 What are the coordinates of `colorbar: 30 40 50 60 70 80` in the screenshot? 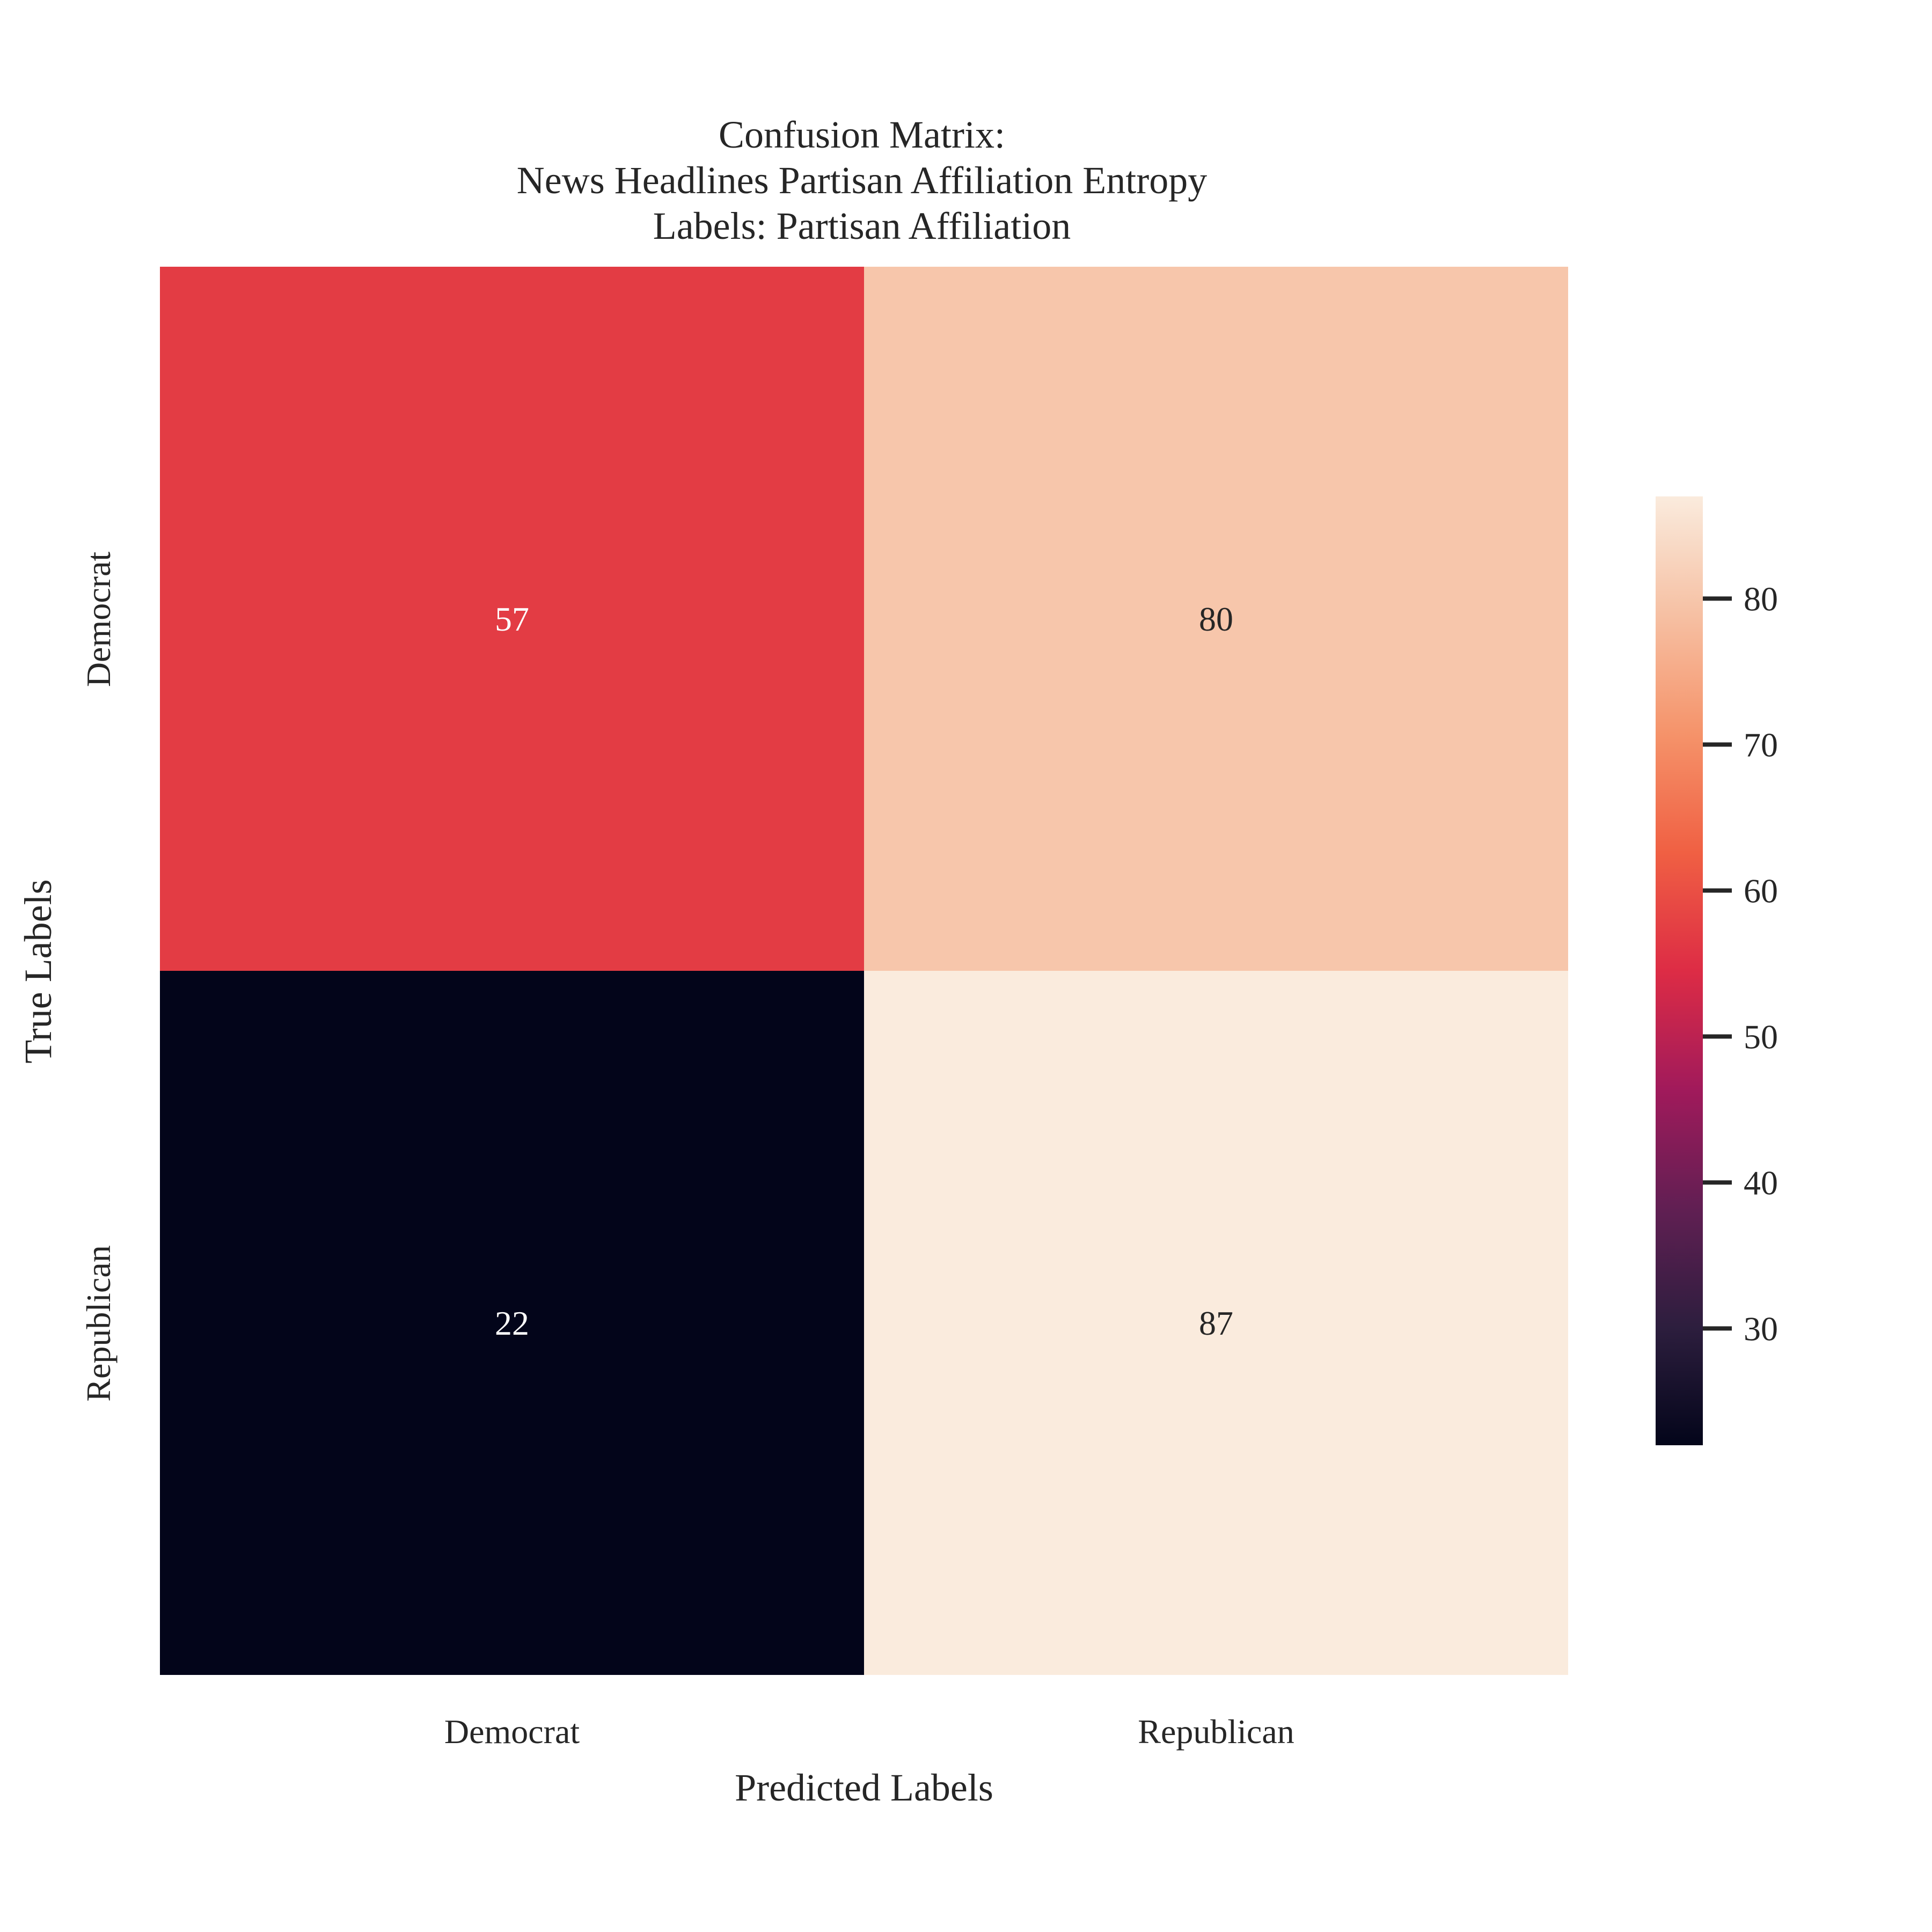 It's located at (1717, 970).